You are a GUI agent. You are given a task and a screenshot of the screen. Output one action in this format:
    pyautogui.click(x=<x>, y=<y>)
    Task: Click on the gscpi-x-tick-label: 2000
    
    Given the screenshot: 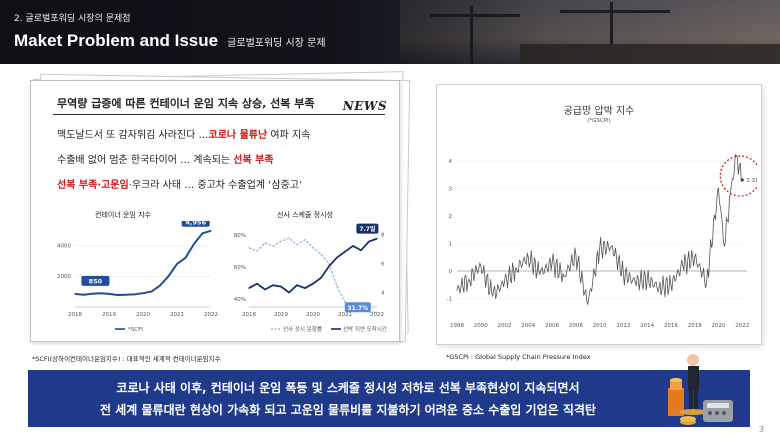 What is the action you would take?
    pyautogui.click(x=481, y=326)
    